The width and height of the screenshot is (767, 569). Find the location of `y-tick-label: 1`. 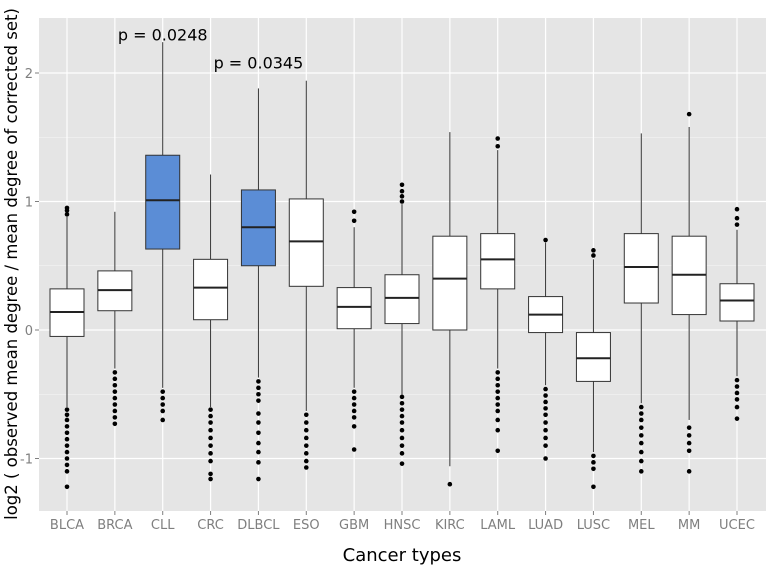

y-tick-label: 1 is located at coordinates (29, 203).